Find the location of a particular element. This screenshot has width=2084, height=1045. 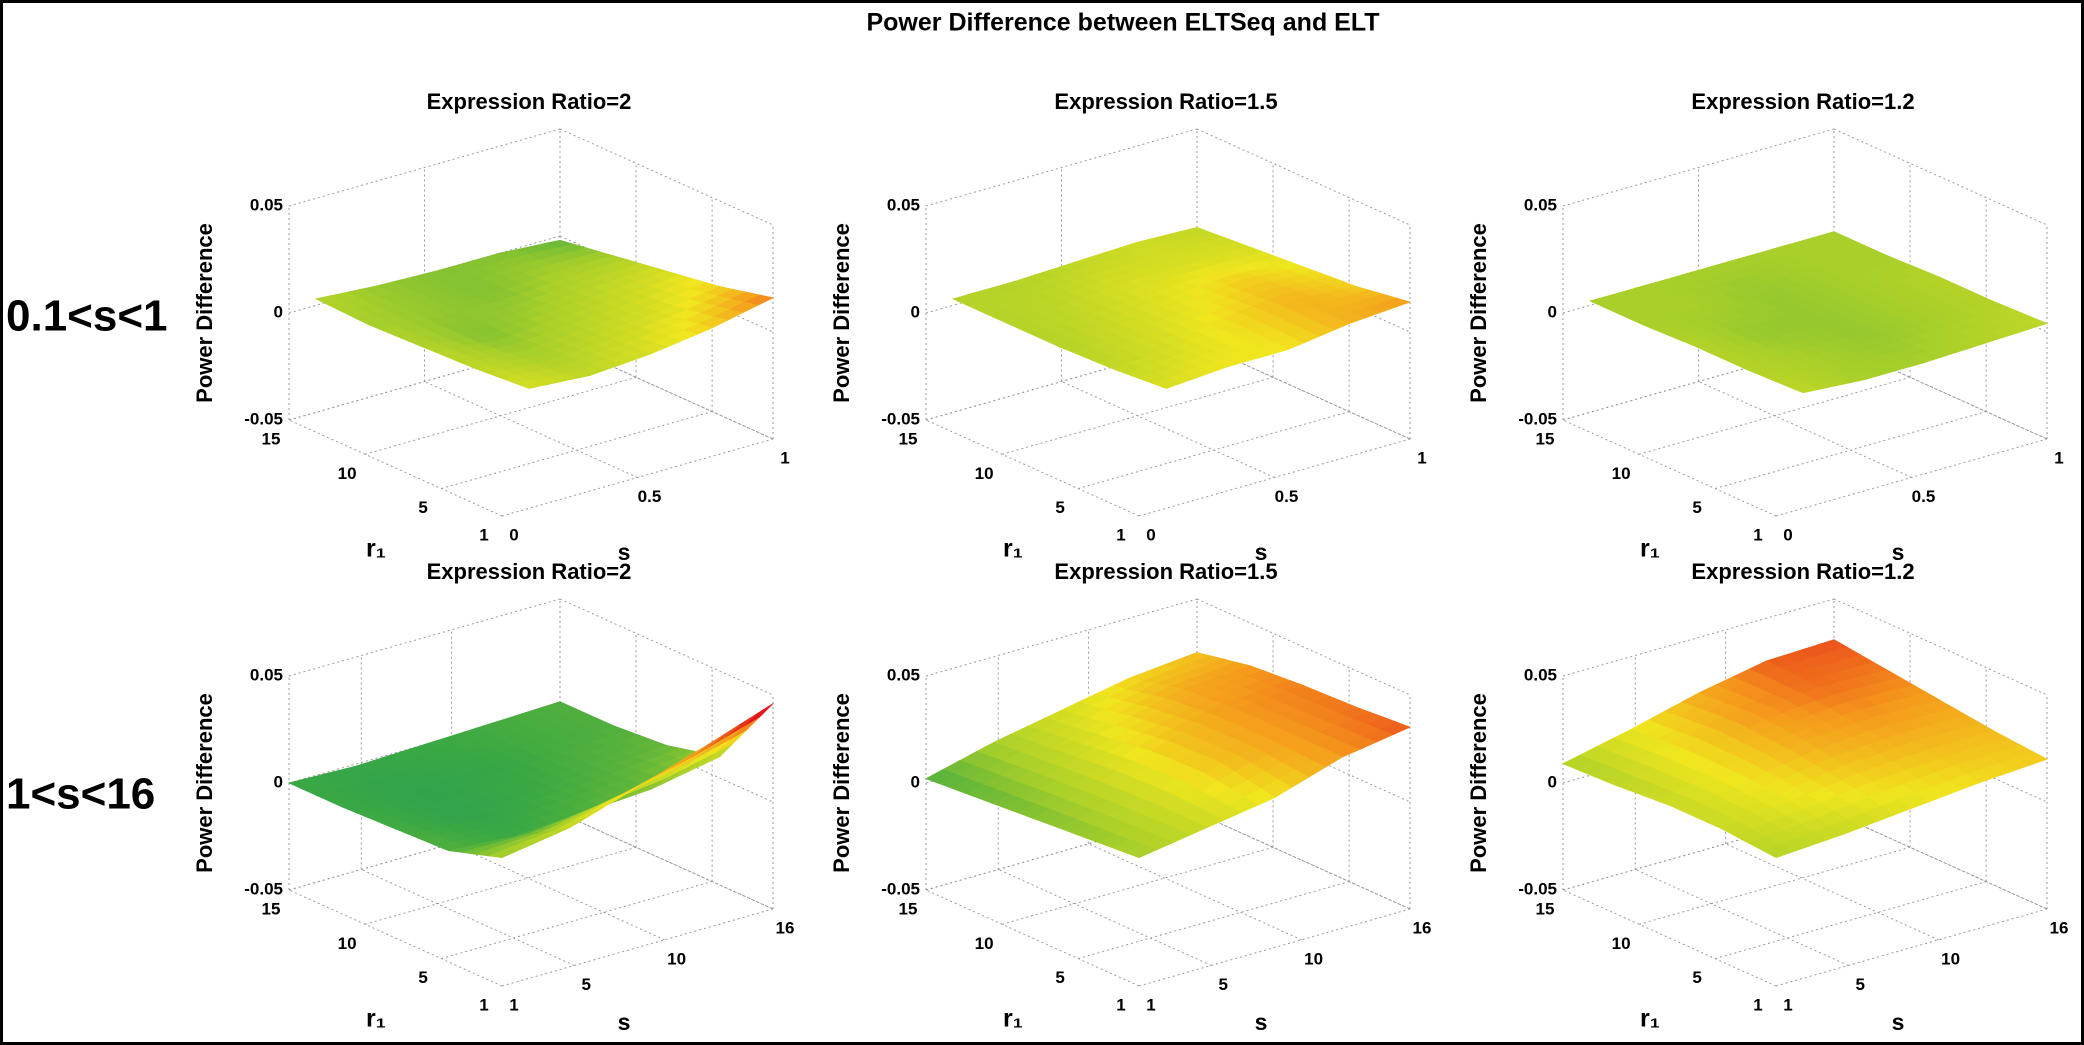

x-tick-label: 0.5 is located at coordinates (1924, 496).